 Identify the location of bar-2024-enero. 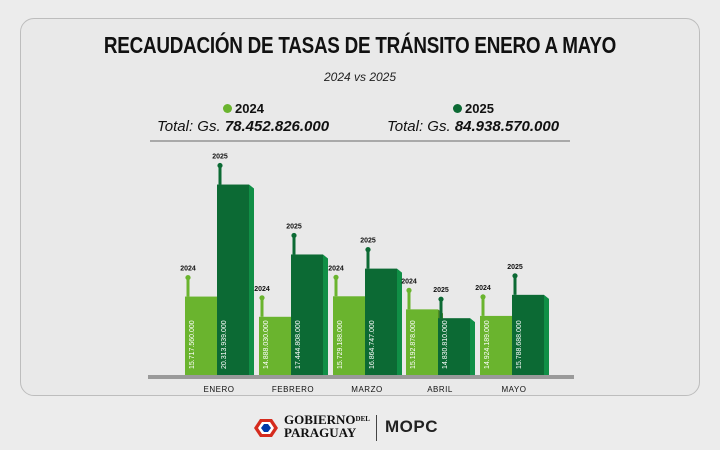
(201, 335).